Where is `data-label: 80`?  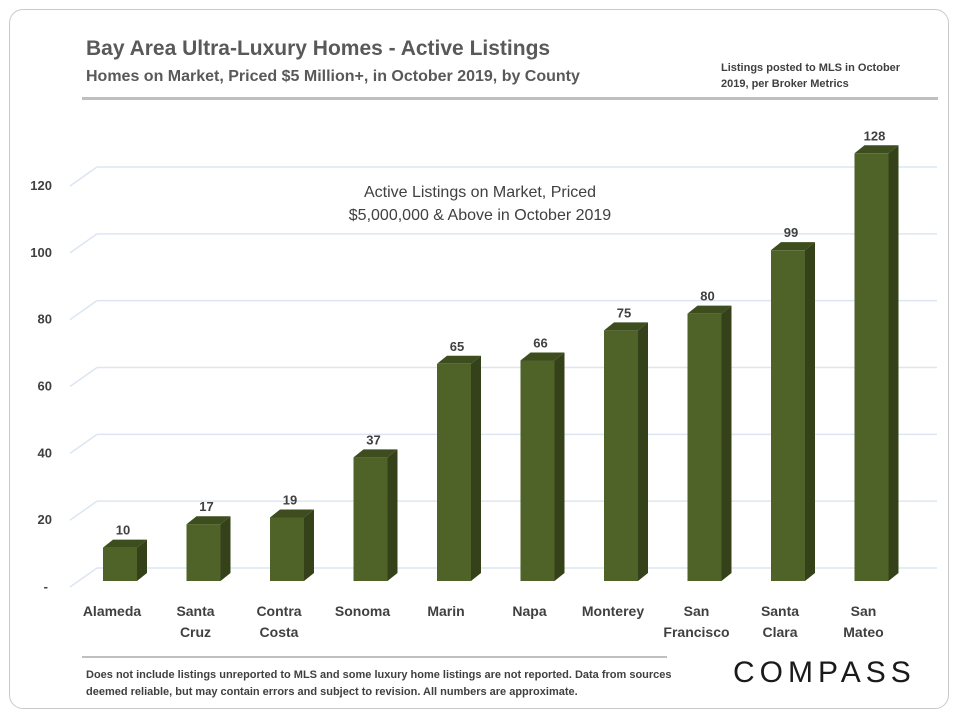 data-label: 80 is located at coordinates (707, 296).